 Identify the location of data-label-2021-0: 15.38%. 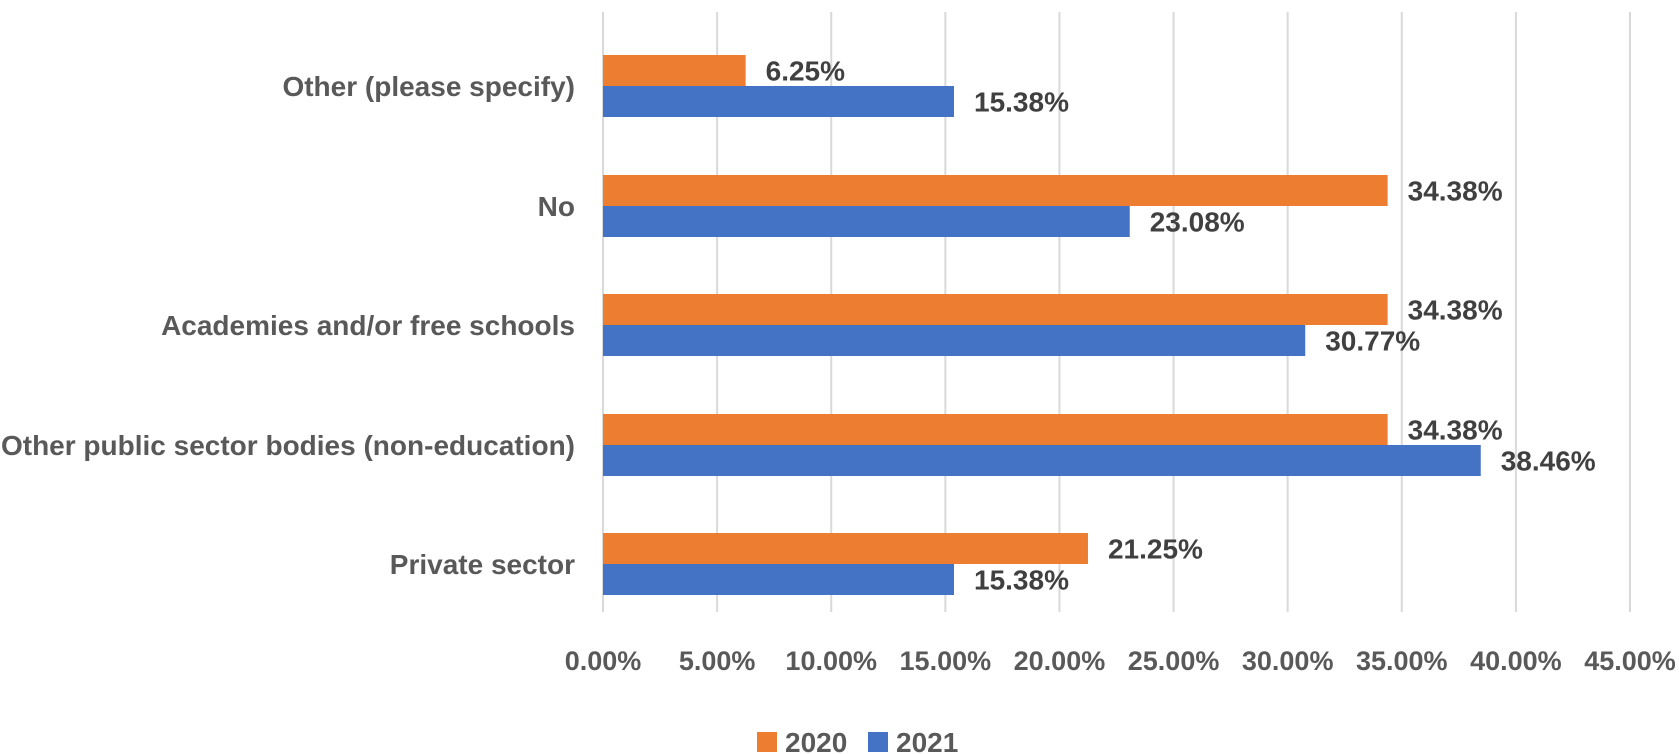
(1021, 102).